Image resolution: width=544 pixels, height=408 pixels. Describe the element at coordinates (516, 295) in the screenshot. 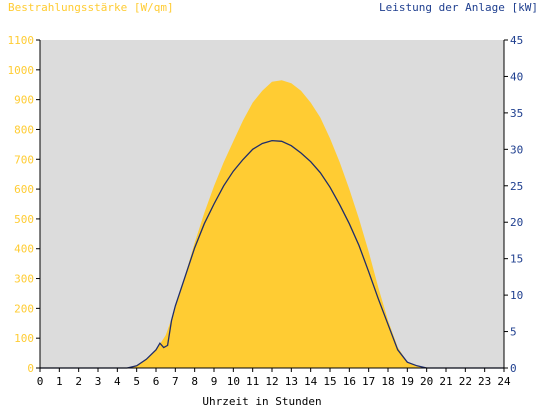

I see `right-tick-label: 10` at that location.